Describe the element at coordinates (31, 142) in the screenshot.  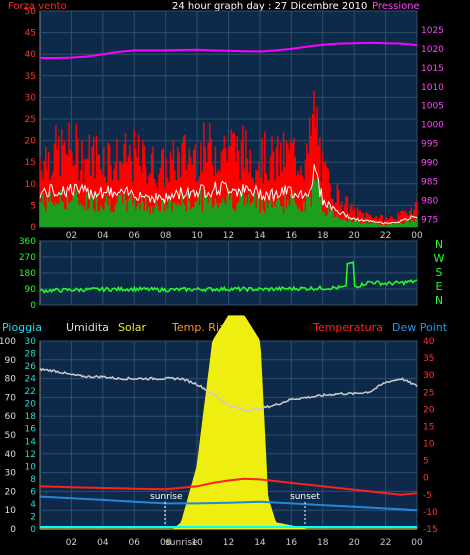
I see `wind-tick-label: 20` at that location.